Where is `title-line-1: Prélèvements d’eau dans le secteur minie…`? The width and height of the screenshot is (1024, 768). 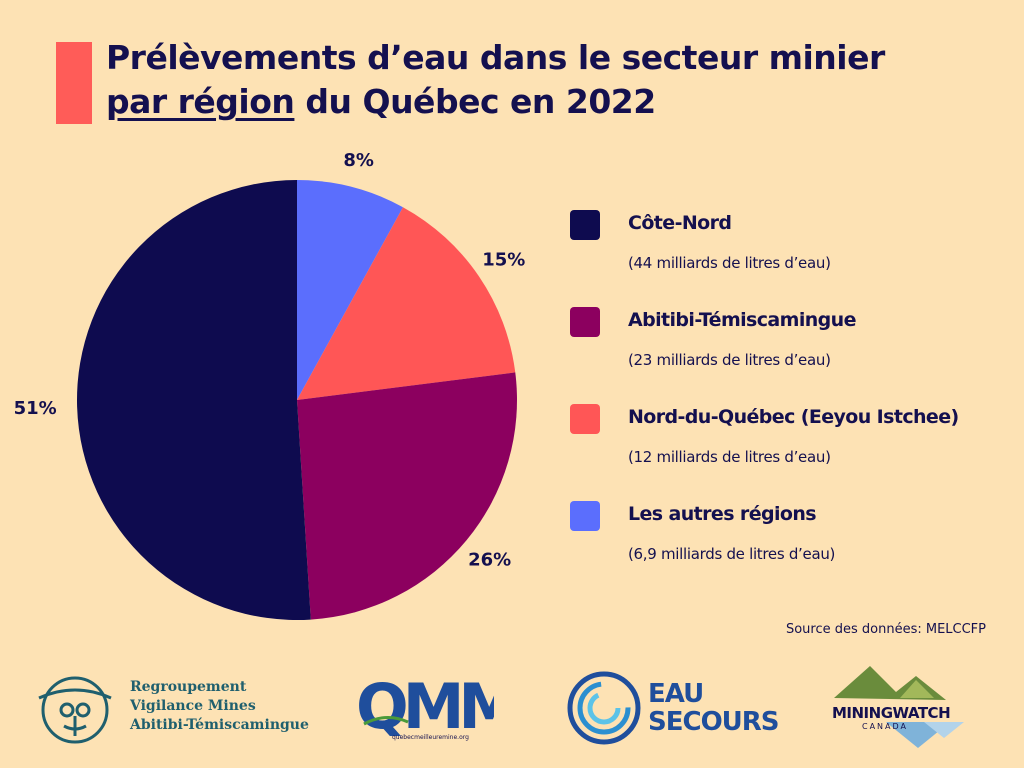
title-line-1: Prélèvements d’eau dans le secteur minie… is located at coordinates (495, 57).